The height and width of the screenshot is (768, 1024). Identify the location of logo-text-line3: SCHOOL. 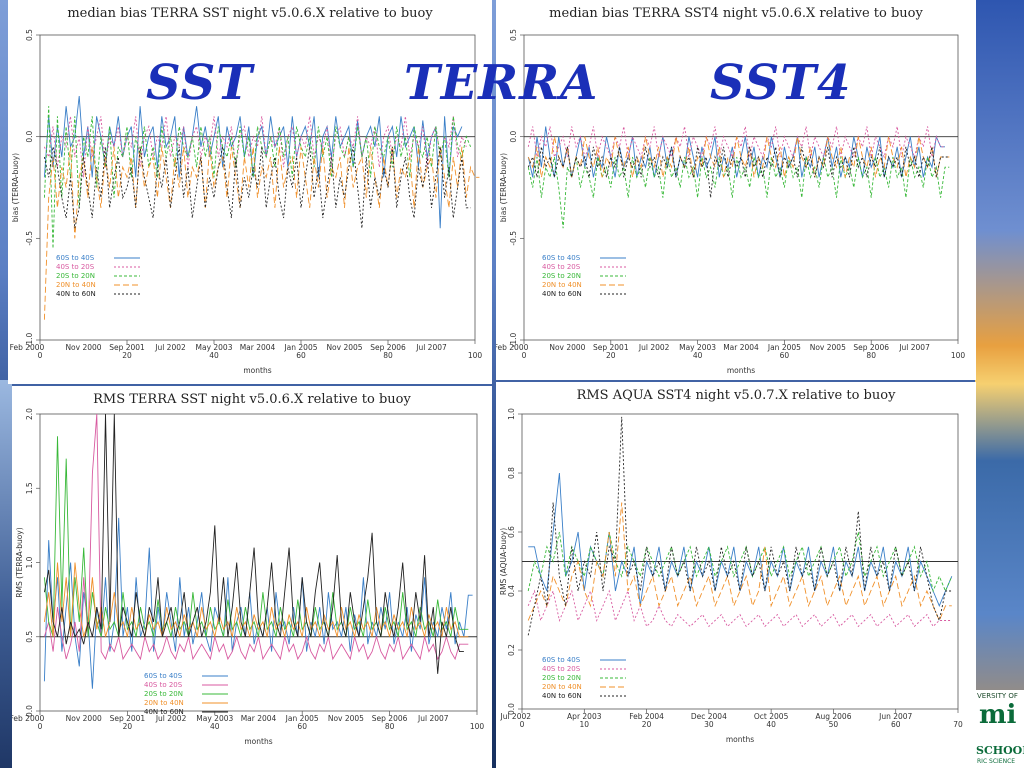
(1000, 750).